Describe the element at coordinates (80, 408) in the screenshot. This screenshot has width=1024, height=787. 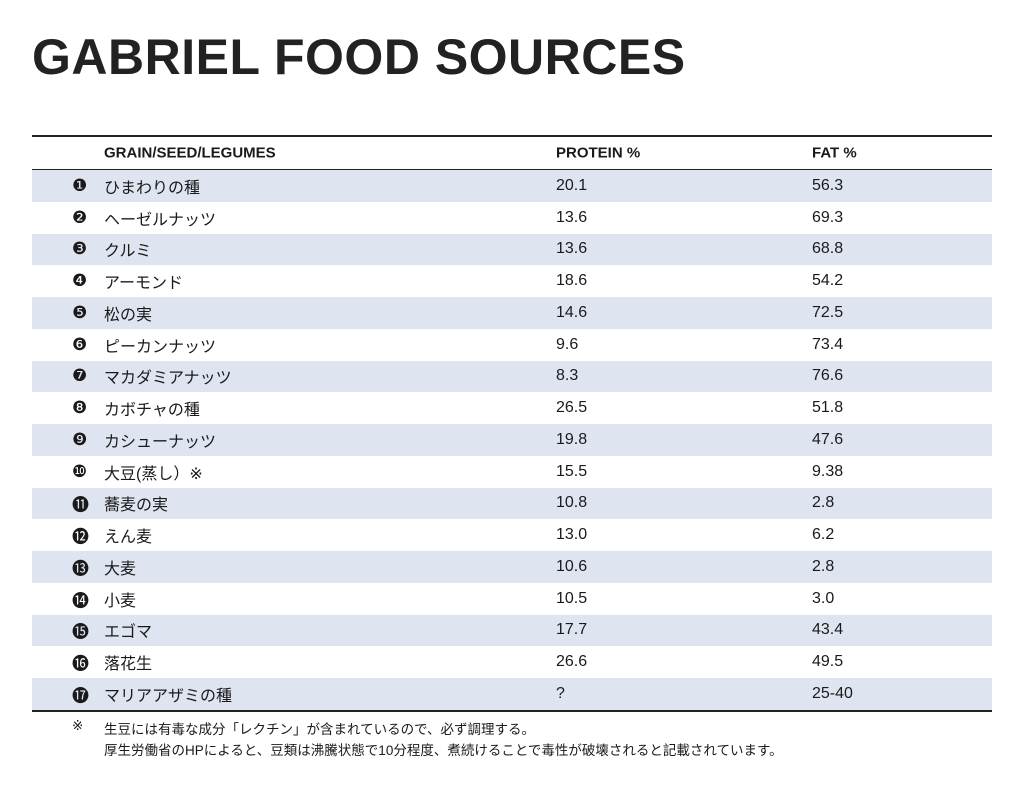
I see `row-number: ❽` at that location.